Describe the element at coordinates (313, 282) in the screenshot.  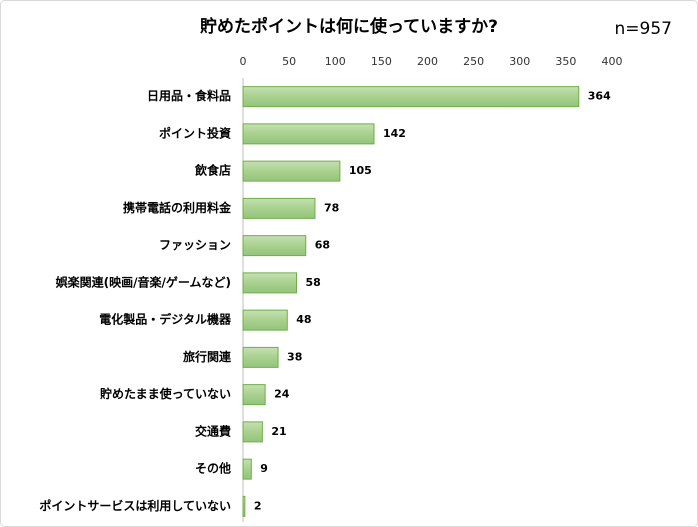
I see `data-label: 58` at that location.